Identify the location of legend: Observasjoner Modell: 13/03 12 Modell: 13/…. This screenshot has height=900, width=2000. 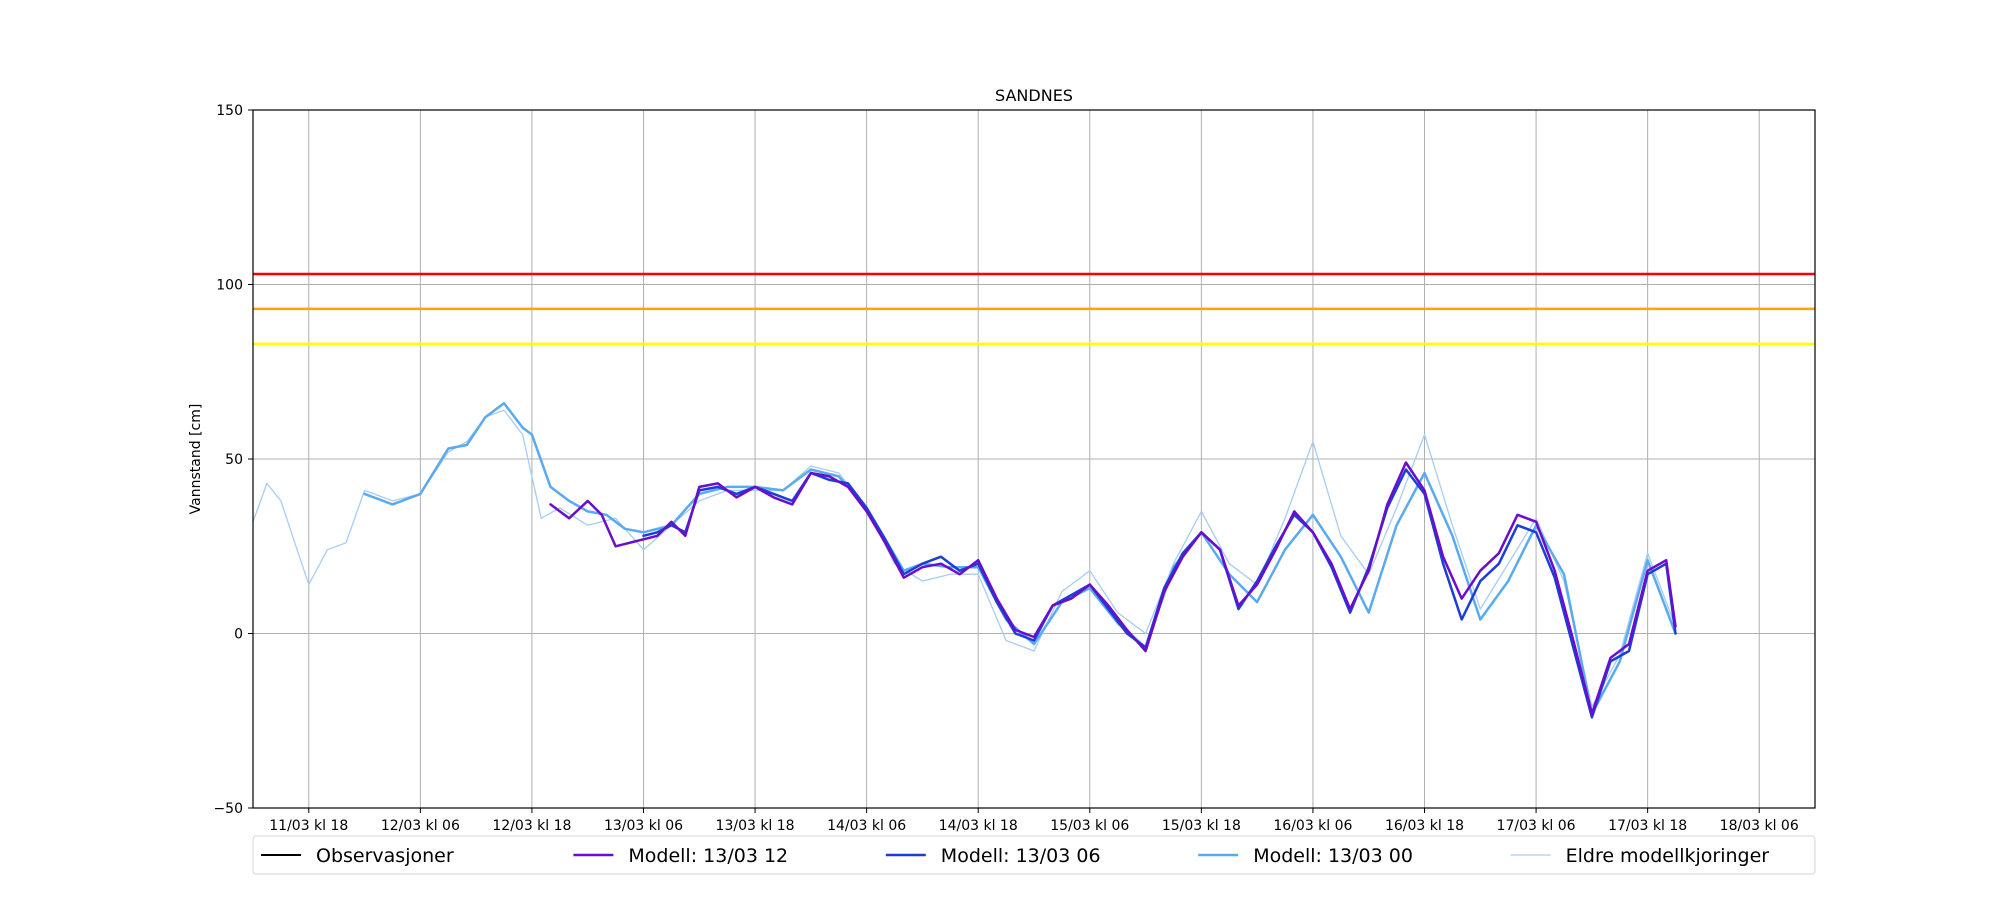
(1034, 855).